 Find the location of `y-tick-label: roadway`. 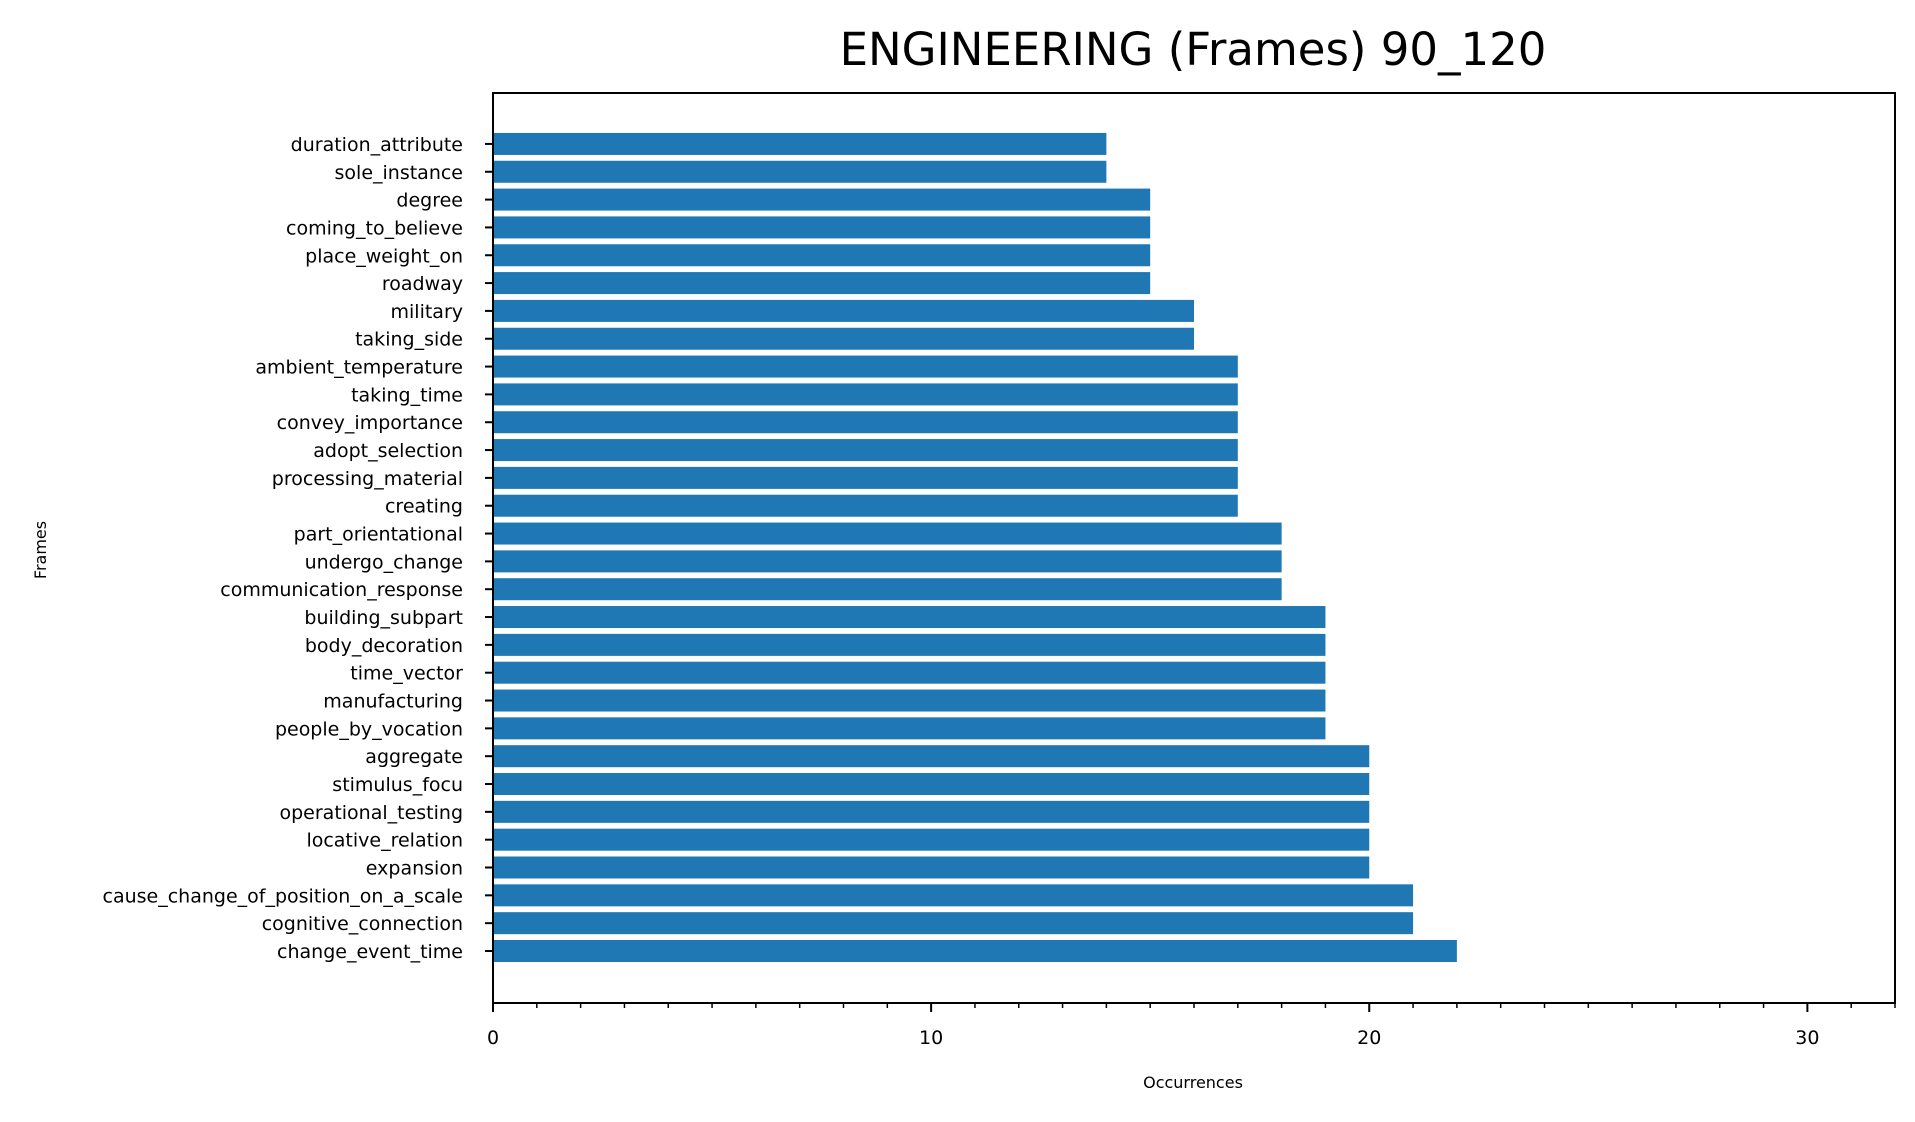

y-tick-label: roadway is located at coordinates (422, 284).